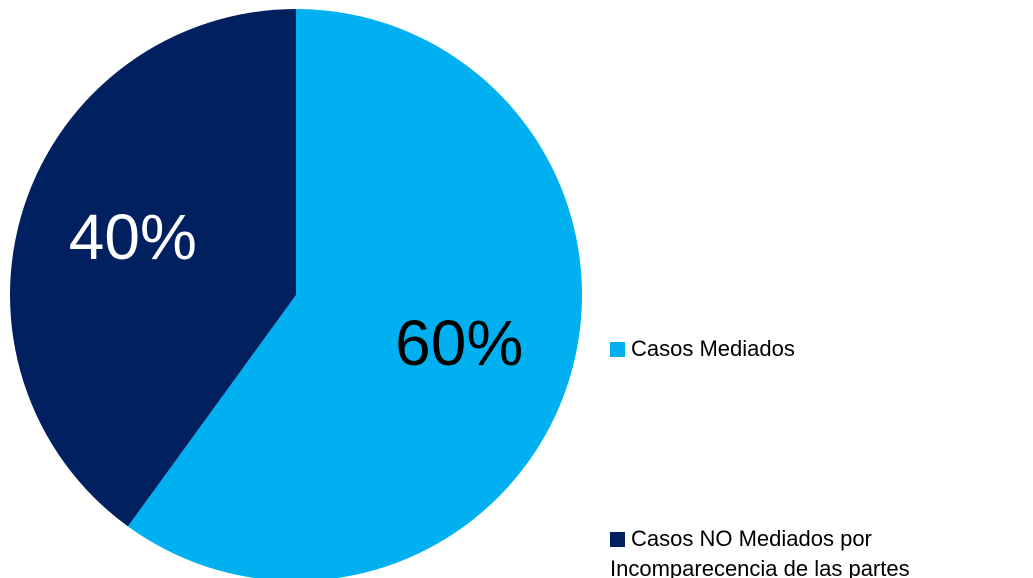  I want to click on legend-line: Casos NO Mediados por, so click(754, 538).